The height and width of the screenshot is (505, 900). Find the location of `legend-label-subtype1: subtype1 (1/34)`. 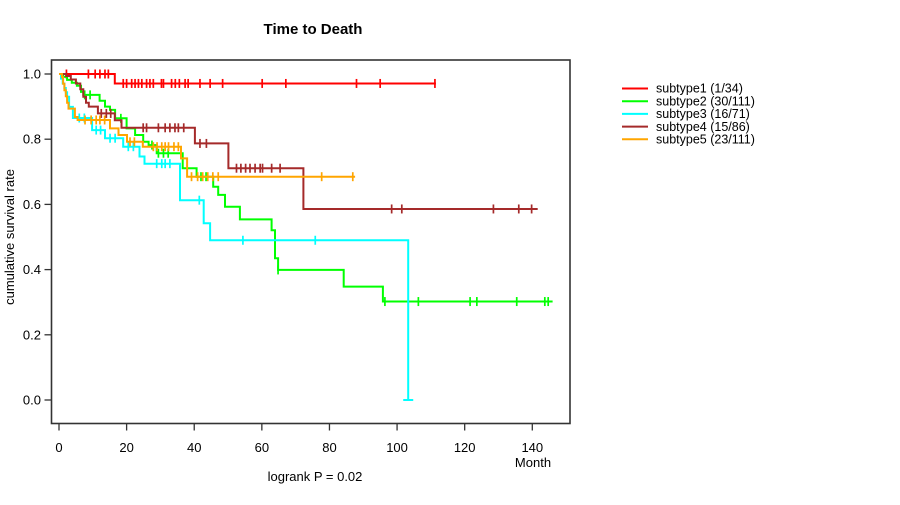

legend-label-subtype1: subtype1 (1/34) is located at coordinates (699, 89).